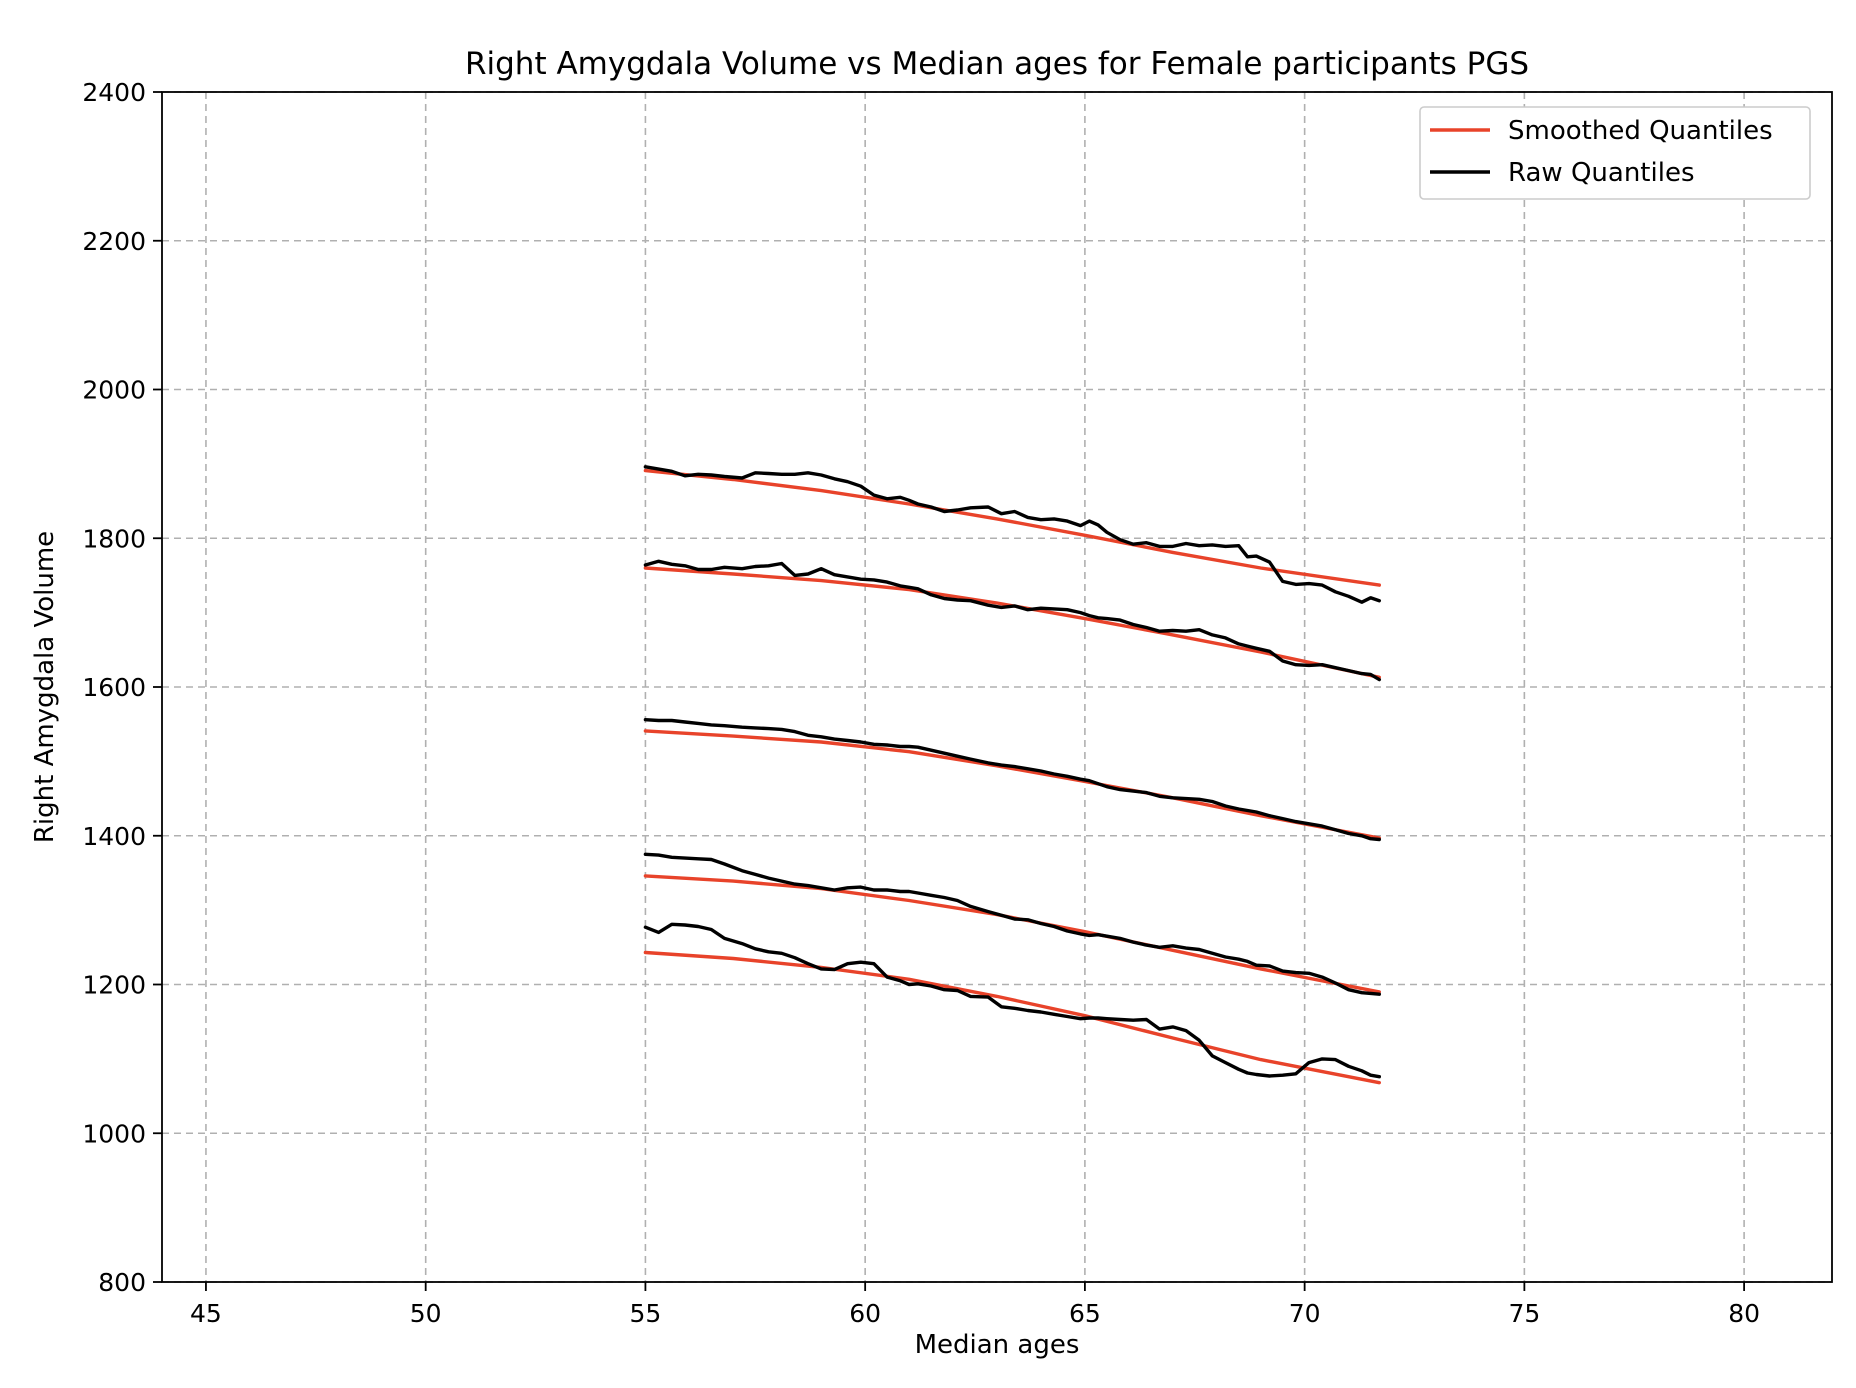  Describe the element at coordinates (122, 1282) in the screenshot. I see `y-tick-label: 800` at that location.